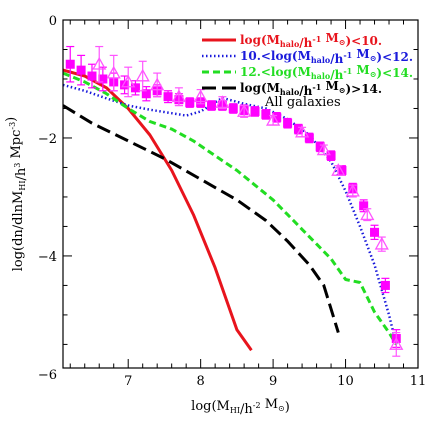 The image size is (436, 436). Describe the element at coordinates (345, 381) in the screenshot. I see `x-tick-label: 10` at that location.